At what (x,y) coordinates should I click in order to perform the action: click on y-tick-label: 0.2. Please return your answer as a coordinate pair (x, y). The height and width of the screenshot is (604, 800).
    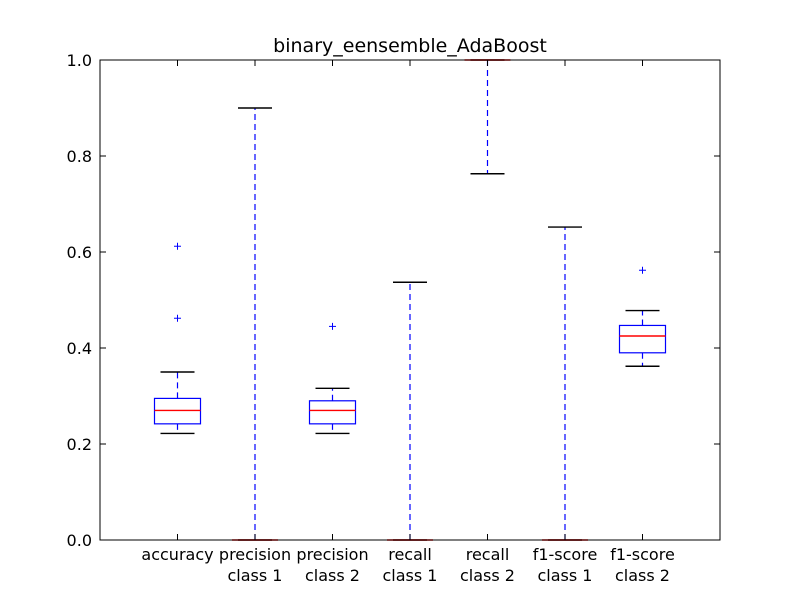
    Looking at the image, I should click on (79, 444).